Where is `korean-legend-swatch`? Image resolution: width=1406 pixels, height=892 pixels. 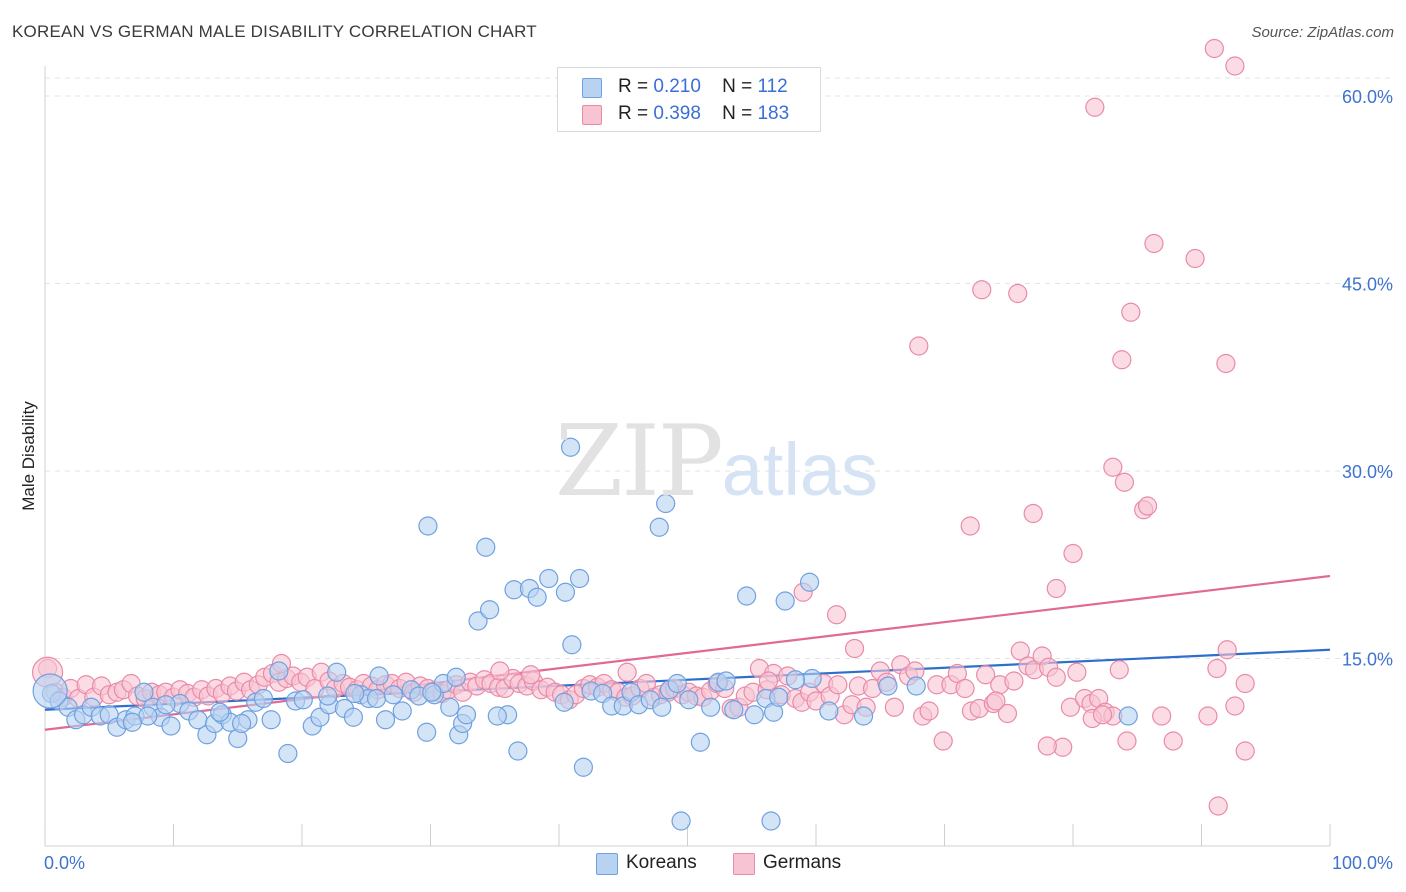 korean-legend-swatch is located at coordinates (607, 864).